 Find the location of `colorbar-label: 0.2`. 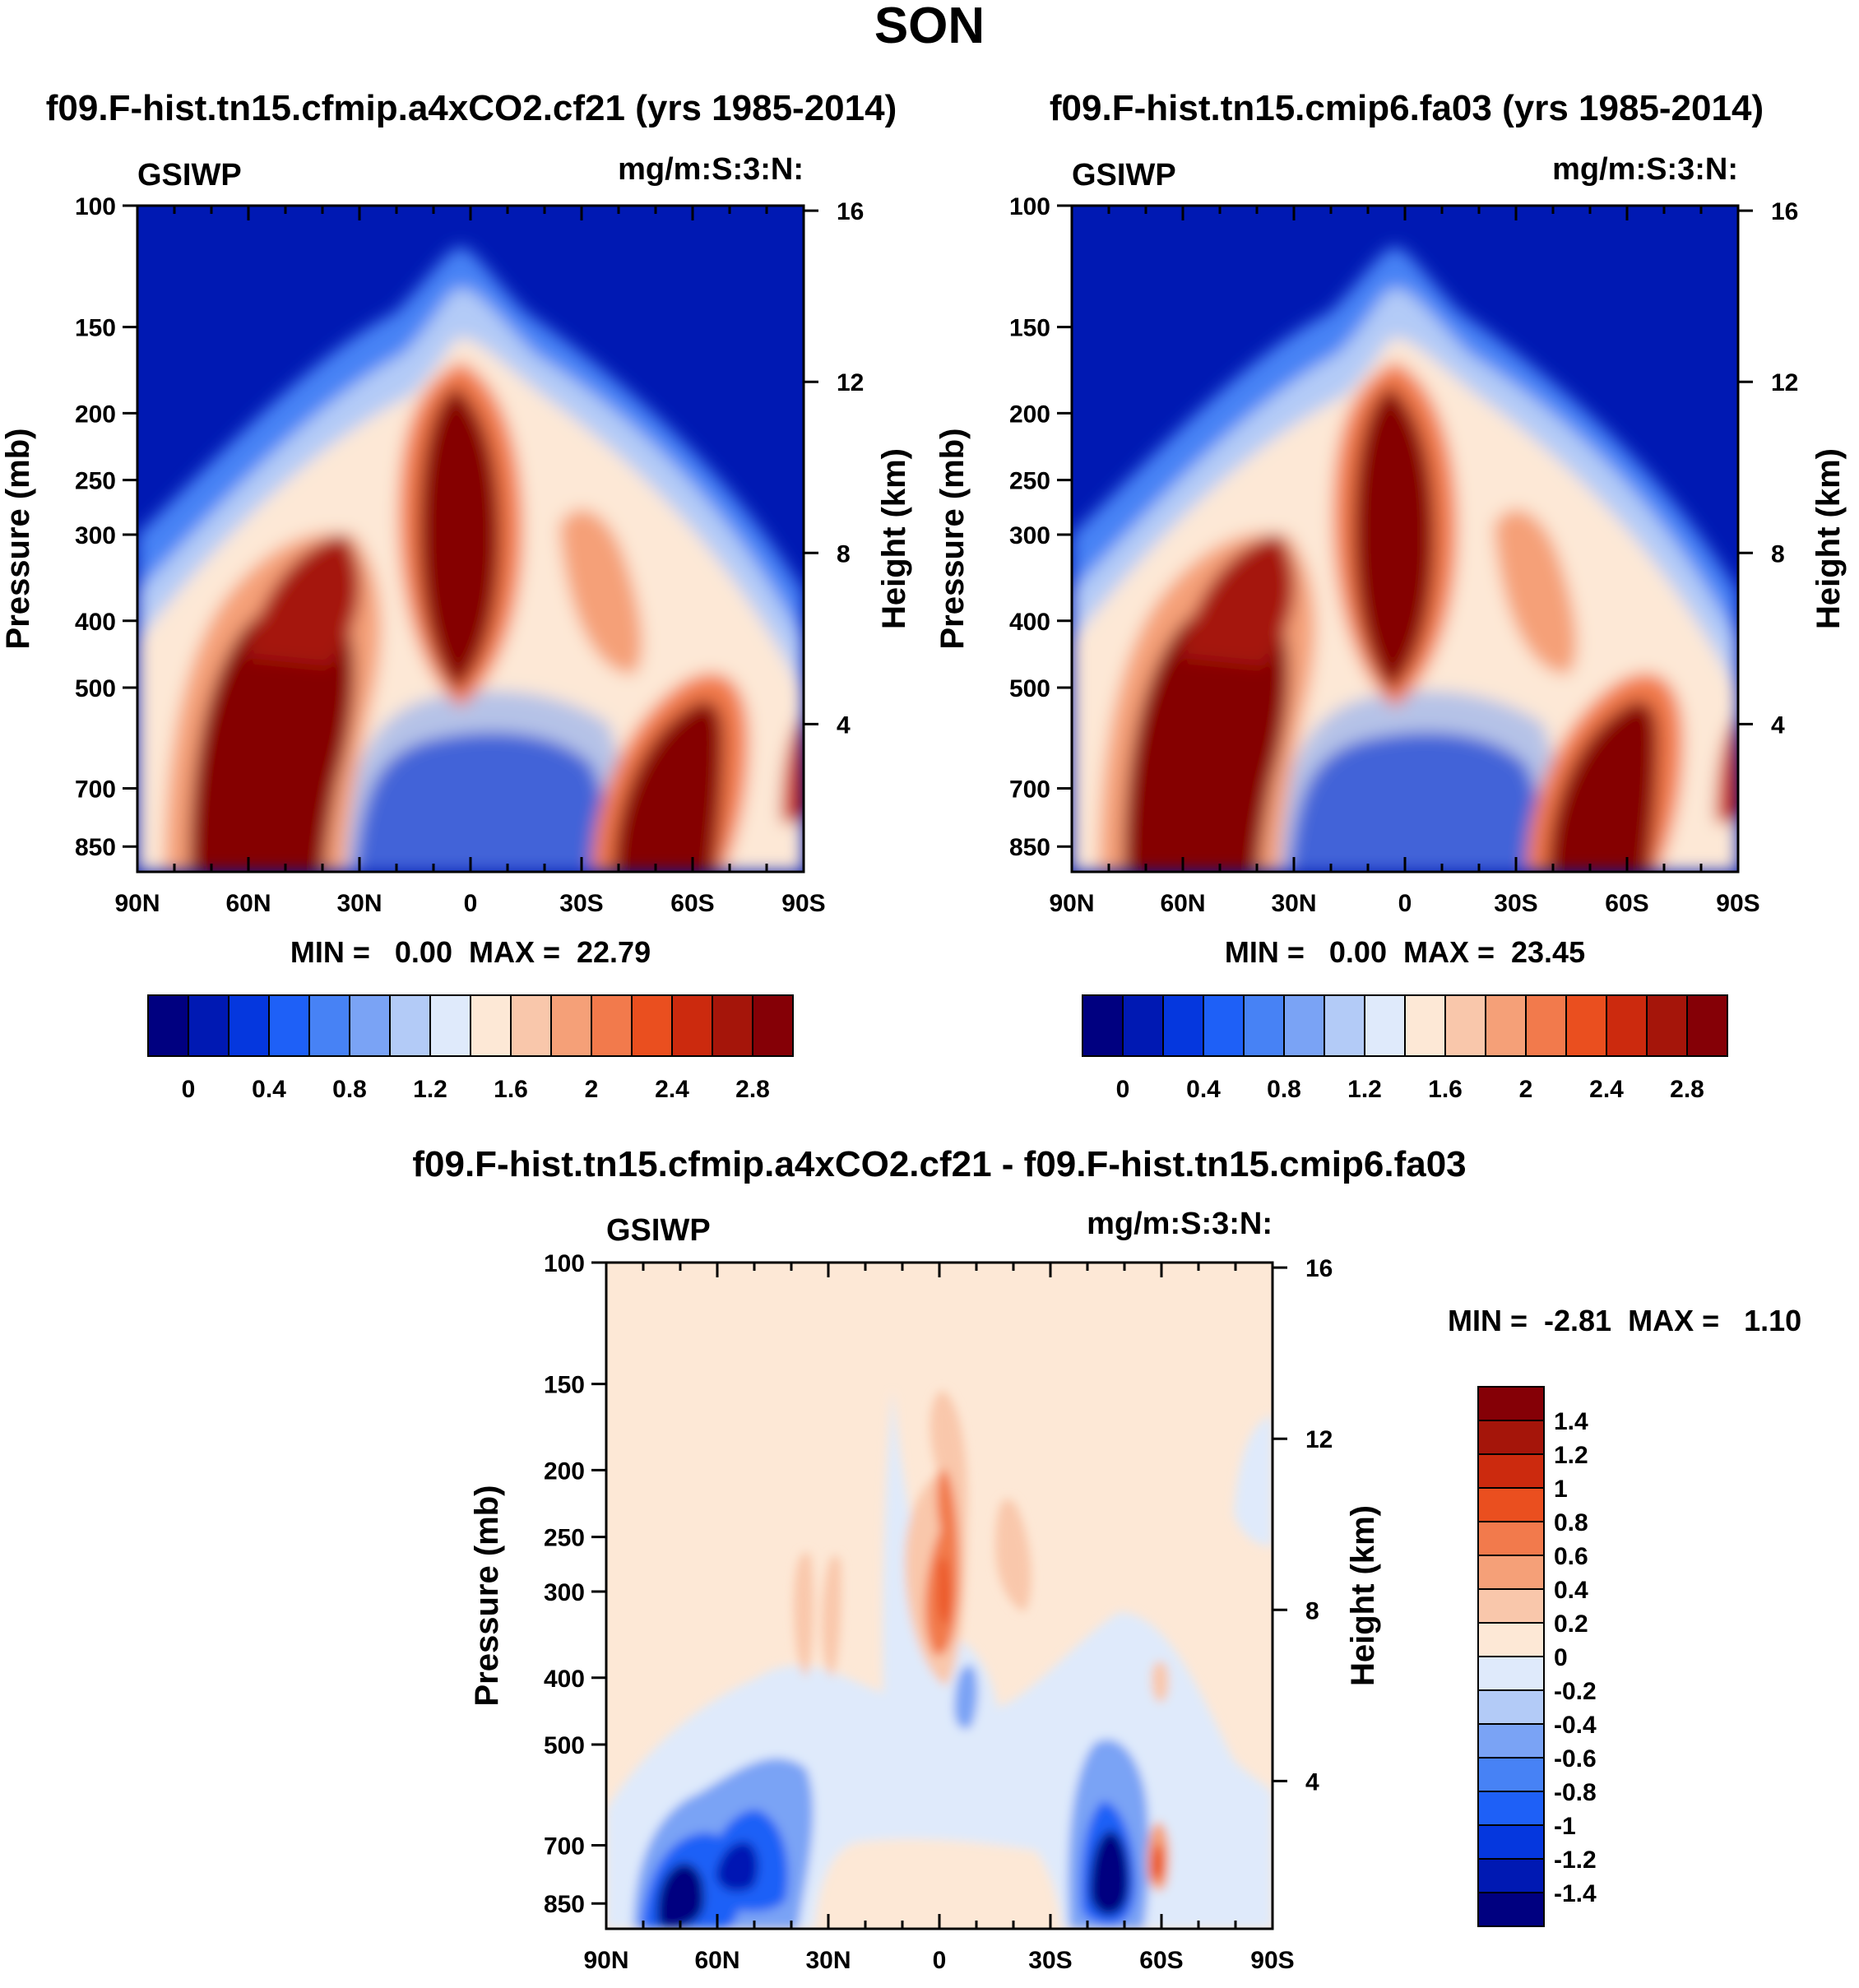

colorbar-label: 0.2 is located at coordinates (1571, 1624).